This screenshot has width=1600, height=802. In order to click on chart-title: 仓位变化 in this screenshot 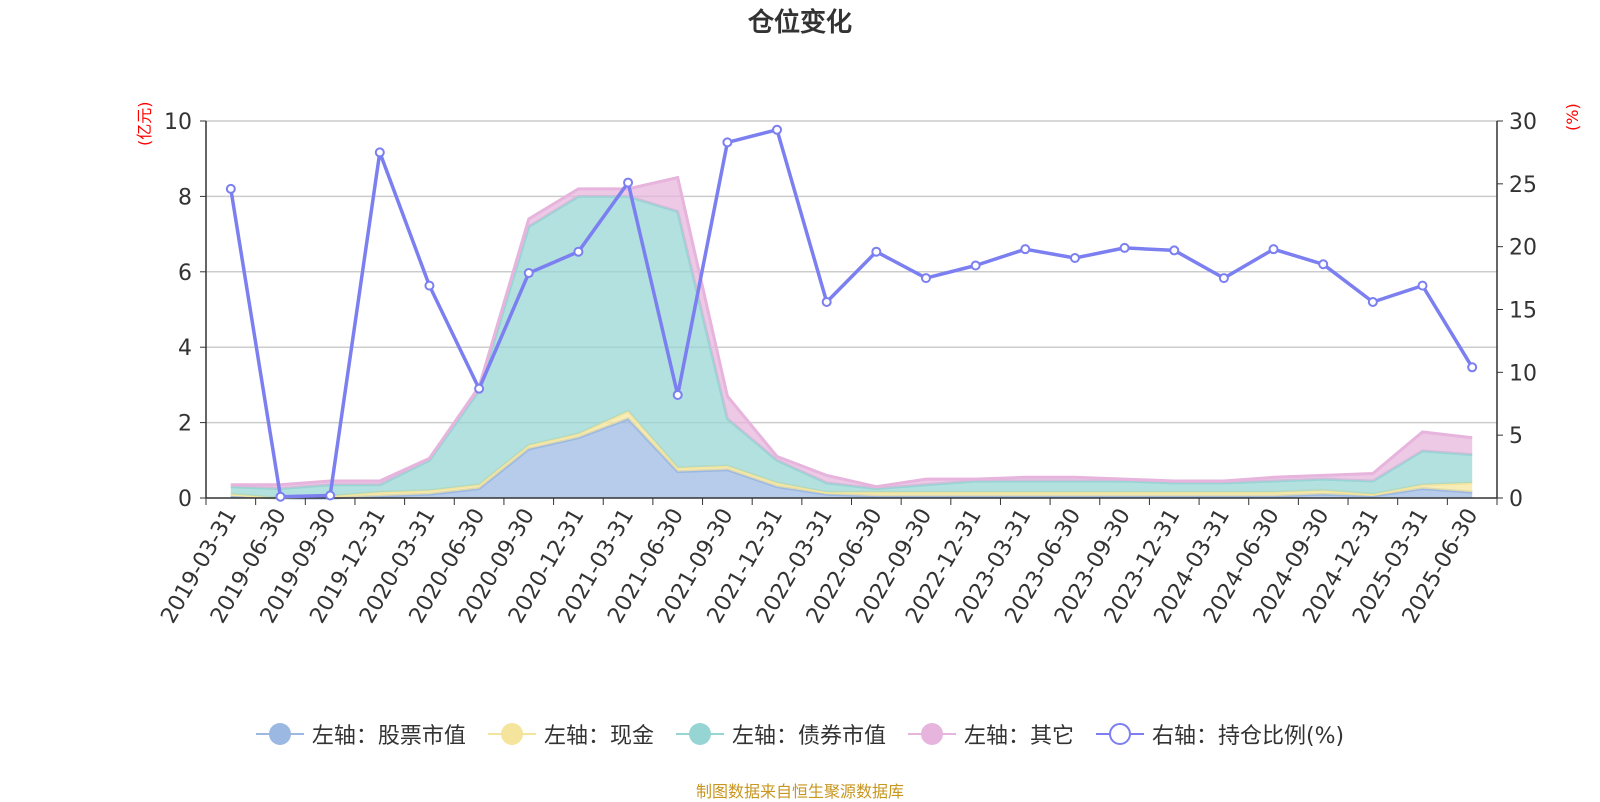, I will do `click(799, 23)`.